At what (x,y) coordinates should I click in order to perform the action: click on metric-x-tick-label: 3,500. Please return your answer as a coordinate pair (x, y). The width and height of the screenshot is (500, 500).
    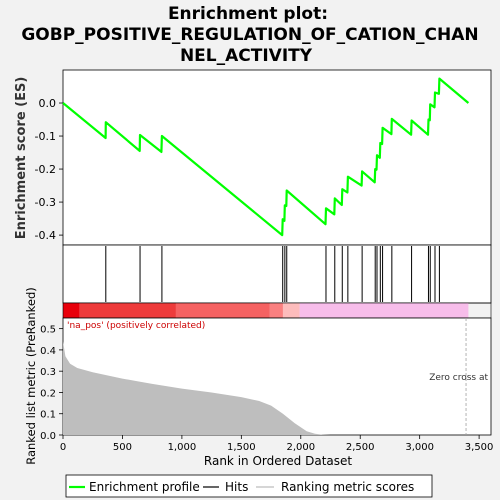
    Looking at the image, I should click on (479, 447).